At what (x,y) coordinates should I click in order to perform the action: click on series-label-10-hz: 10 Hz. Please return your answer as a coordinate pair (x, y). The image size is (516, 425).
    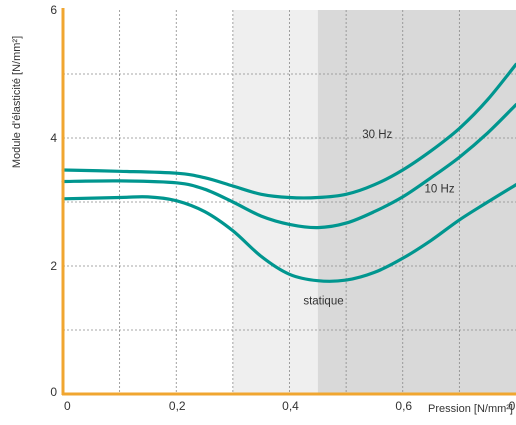
    Looking at the image, I should click on (440, 189).